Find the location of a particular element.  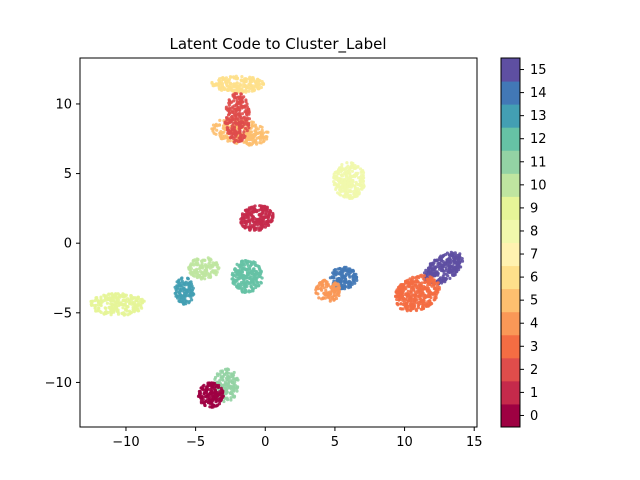

colorbar-tick-label: 3 is located at coordinates (534, 347).